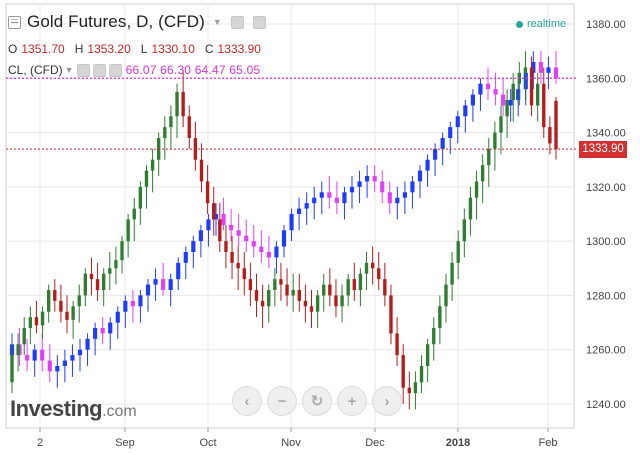 The image size is (640, 455). Describe the element at coordinates (352, 401) in the screenshot. I see `plus-icon: +` at that location.